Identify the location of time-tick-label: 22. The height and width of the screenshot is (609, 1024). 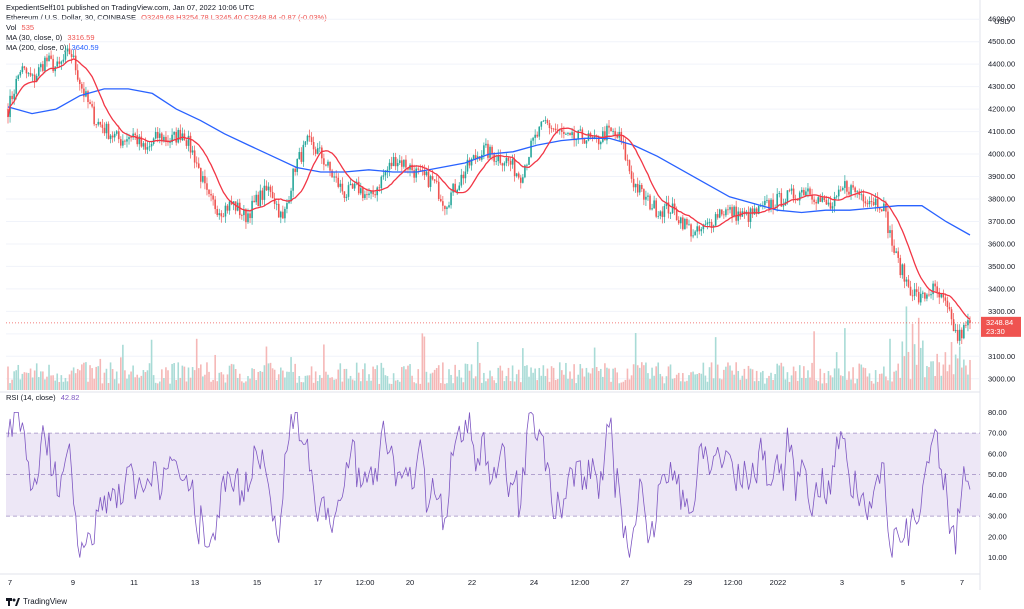
(472, 582).